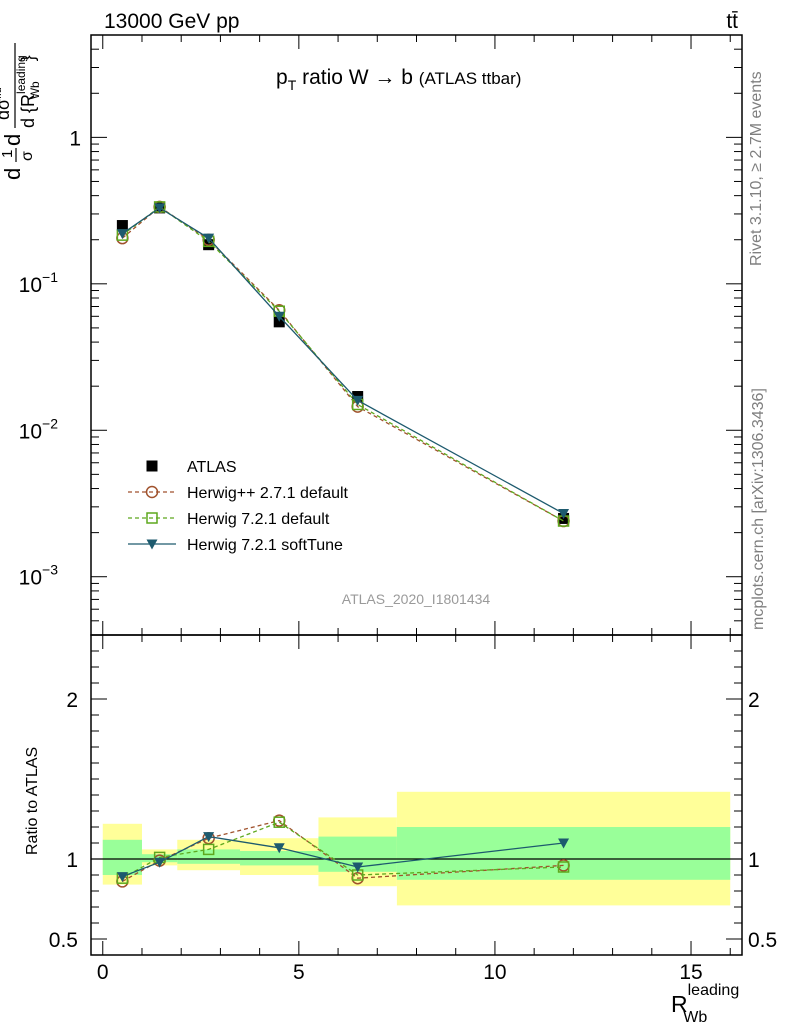 The width and height of the screenshot is (786, 1024). I want to click on rivet-label: Rivet 3.1.10, ≥ 2.7M events, so click(756, 168).